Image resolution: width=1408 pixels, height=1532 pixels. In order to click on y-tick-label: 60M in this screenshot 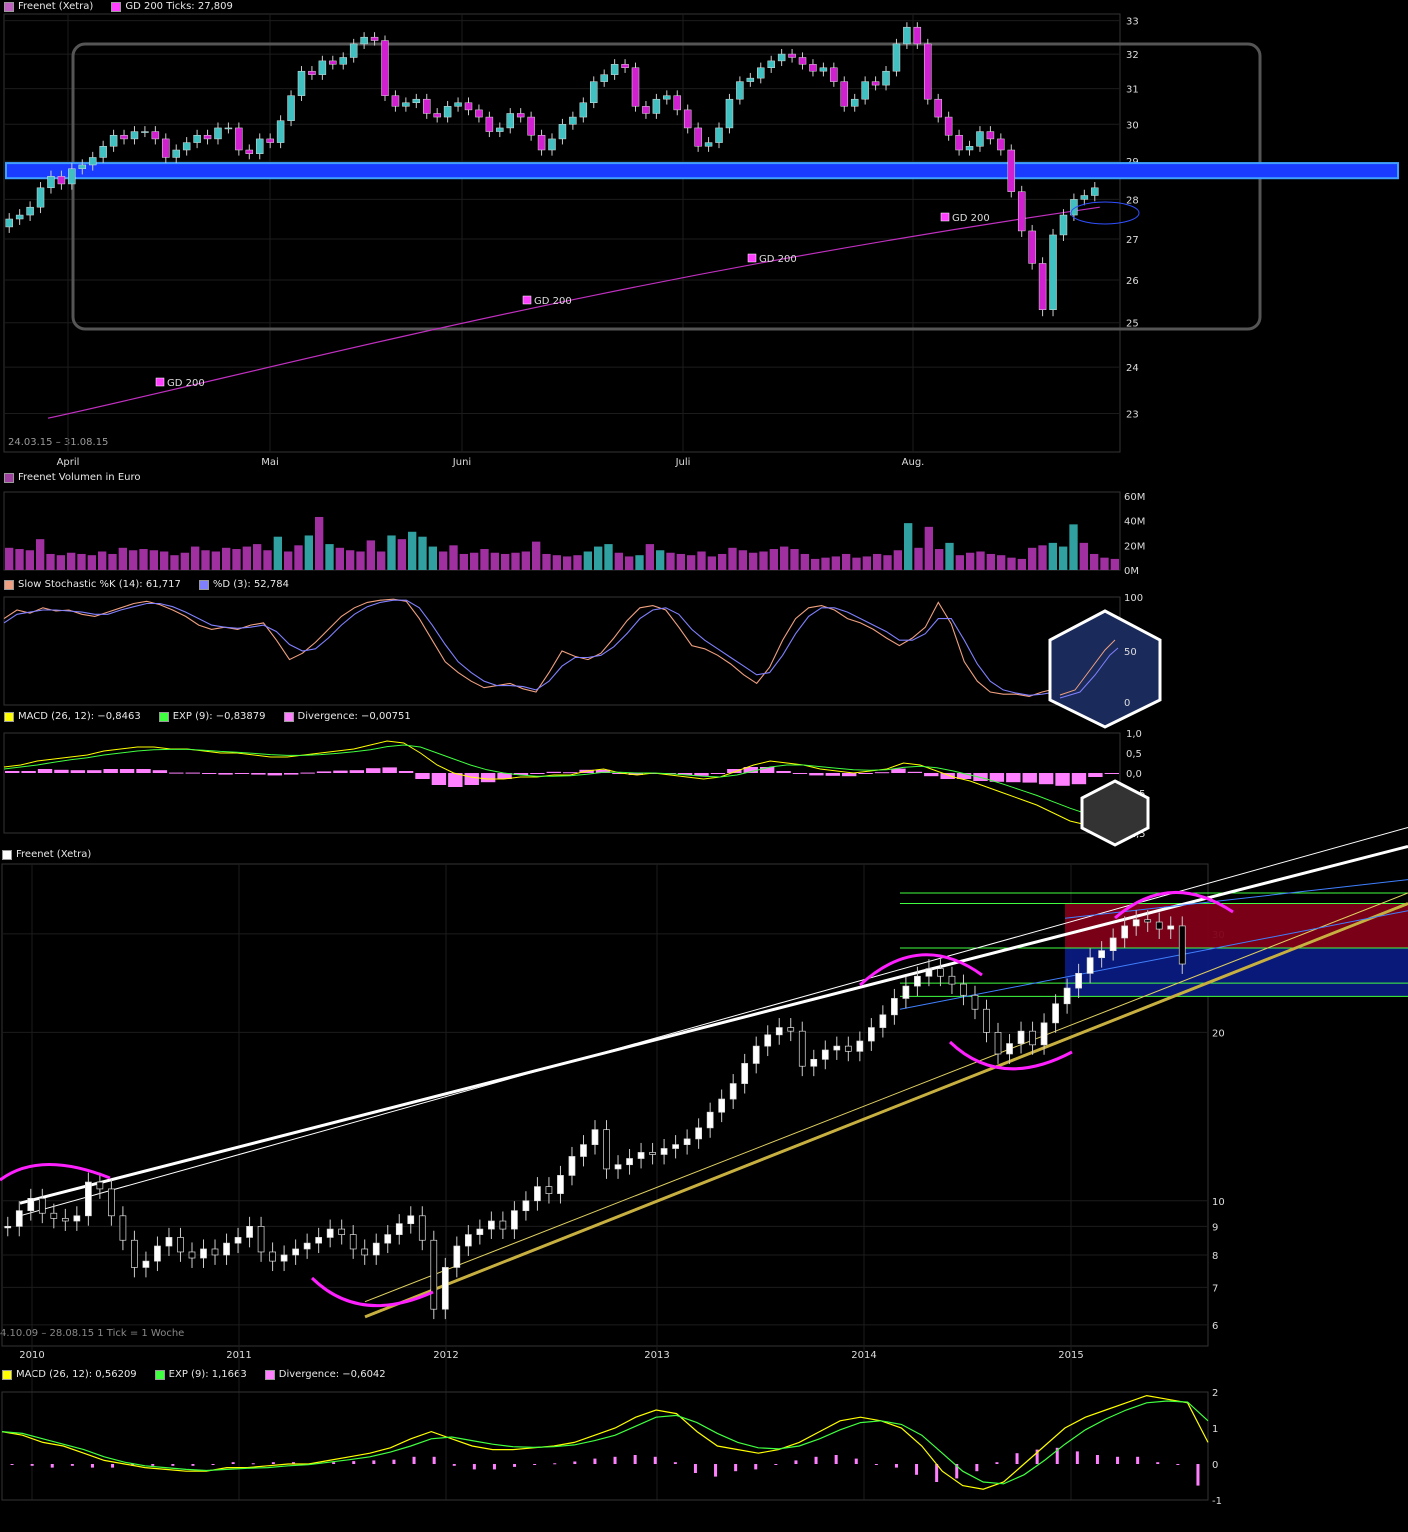, I will do `click(1134, 497)`.